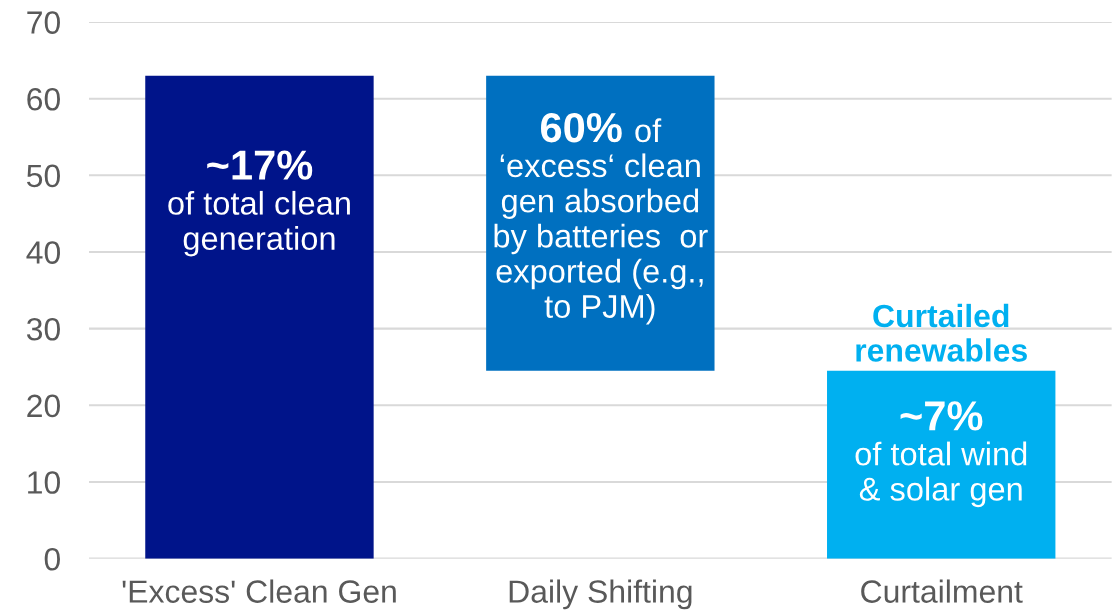 The image size is (1114, 613). Describe the element at coordinates (43, 252) in the screenshot. I see `y-tick-label: 40` at that location.